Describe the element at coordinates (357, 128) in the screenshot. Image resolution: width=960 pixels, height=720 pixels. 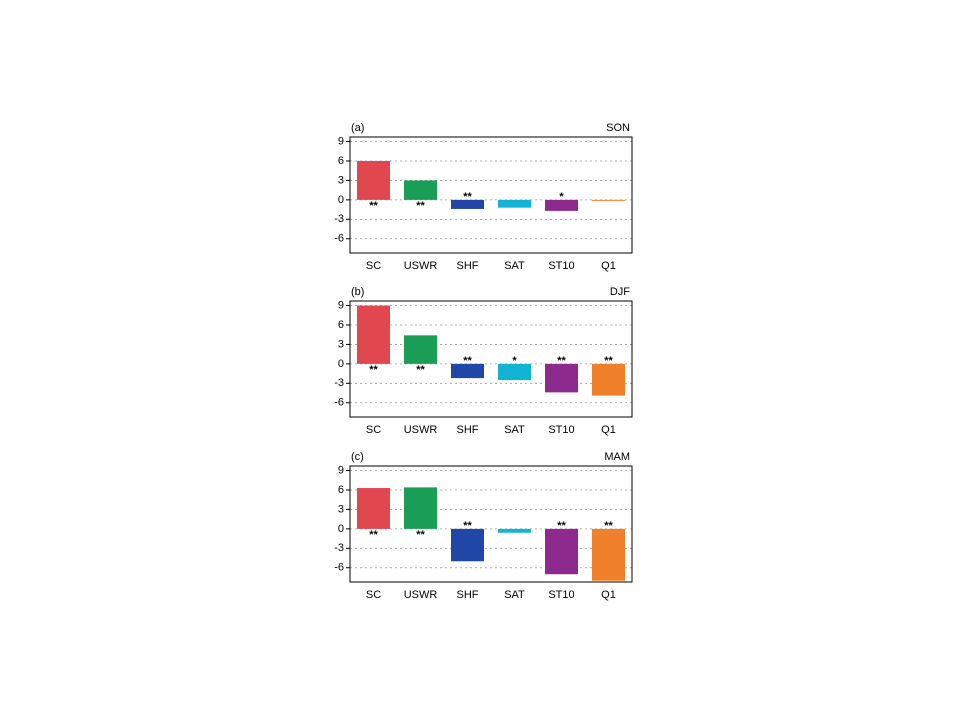
I see `panel-title: (a)` at that location.